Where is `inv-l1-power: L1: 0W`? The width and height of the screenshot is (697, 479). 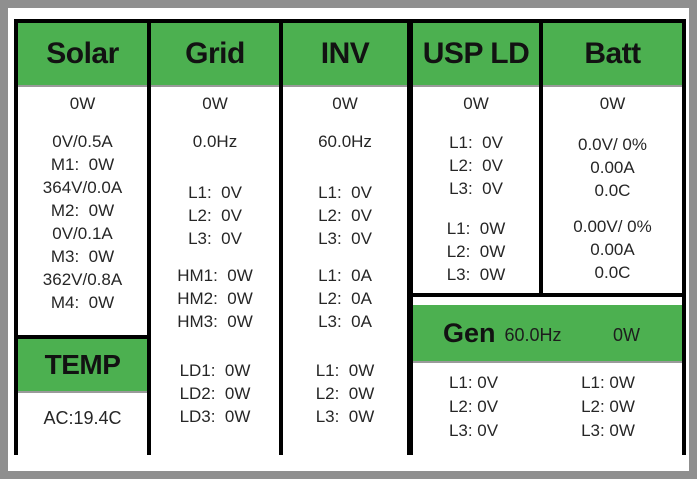 inv-l1-power: L1: 0W is located at coordinates (345, 370).